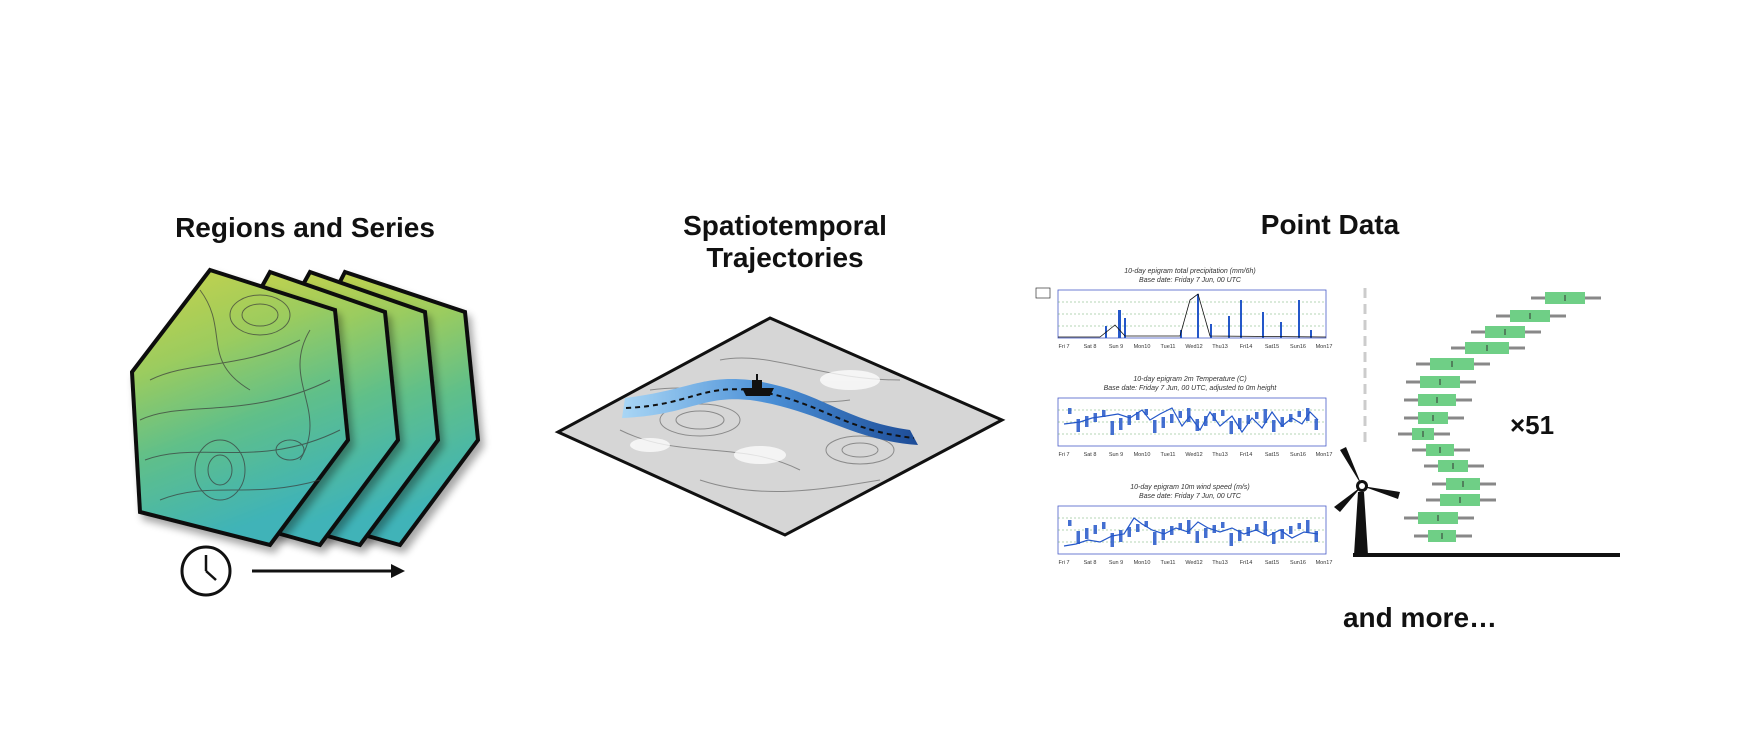 This screenshot has height=752, width=1750. Describe the element at coordinates (206, 571) in the screenshot. I see `clock-icon` at that location.